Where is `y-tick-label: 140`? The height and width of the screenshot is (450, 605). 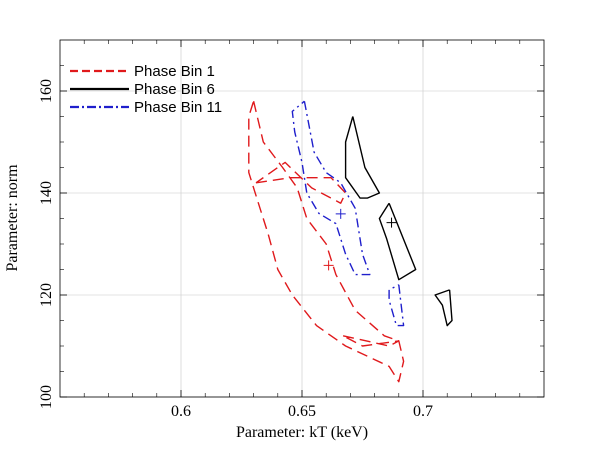 y-tick-label: 140 is located at coordinates (46, 193).